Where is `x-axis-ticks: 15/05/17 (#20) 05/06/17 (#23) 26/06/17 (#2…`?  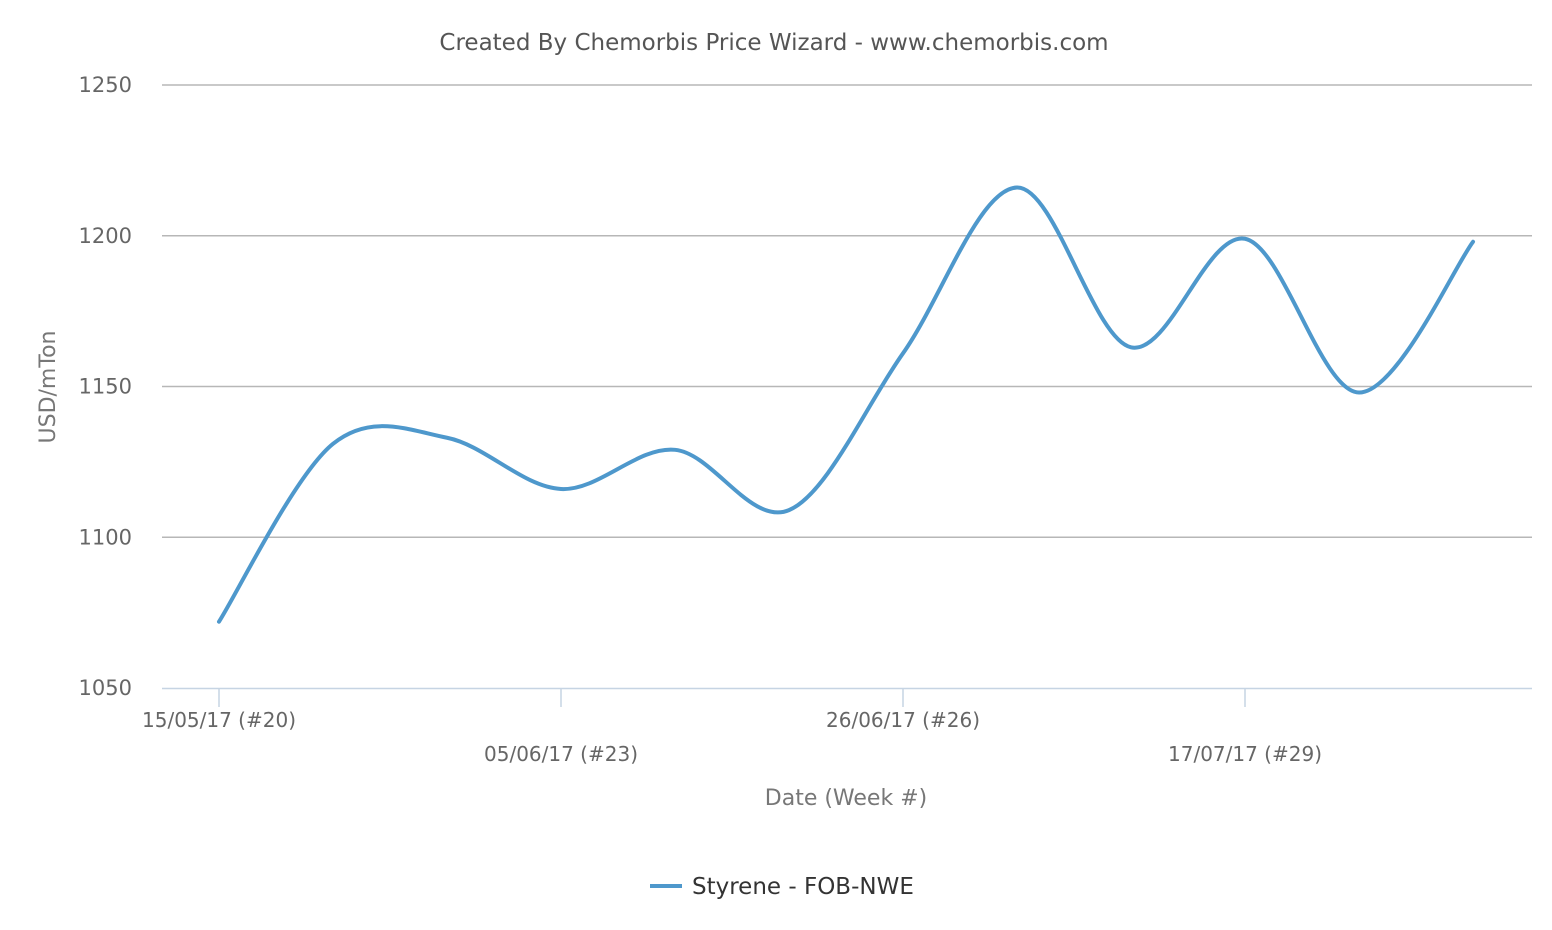 x-axis-ticks: 15/05/17 (#20) 05/06/17 (#23) 26/06/17 (#2… is located at coordinates (732, 727).